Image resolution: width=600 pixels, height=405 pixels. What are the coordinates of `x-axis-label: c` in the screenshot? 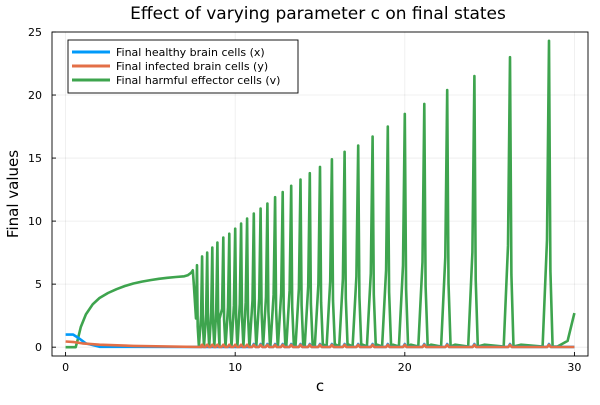 It's located at (320, 386).